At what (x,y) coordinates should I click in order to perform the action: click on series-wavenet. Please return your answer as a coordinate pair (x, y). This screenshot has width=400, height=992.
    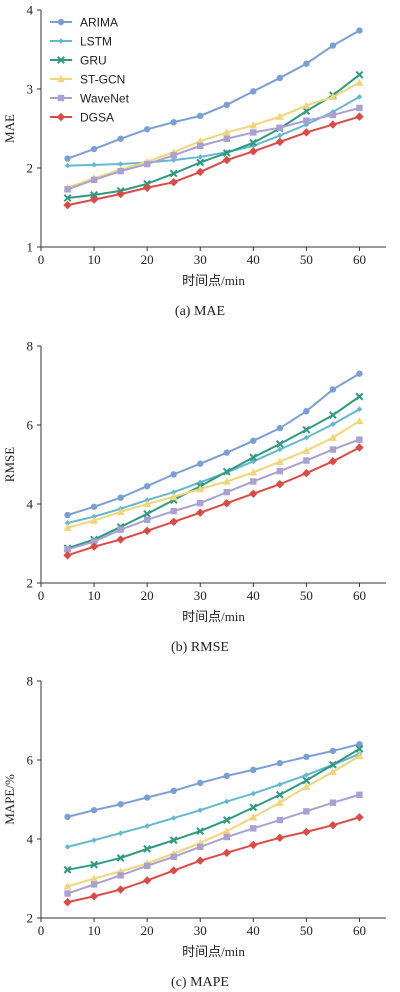
    Looking at the image, I should click on (213, 494).